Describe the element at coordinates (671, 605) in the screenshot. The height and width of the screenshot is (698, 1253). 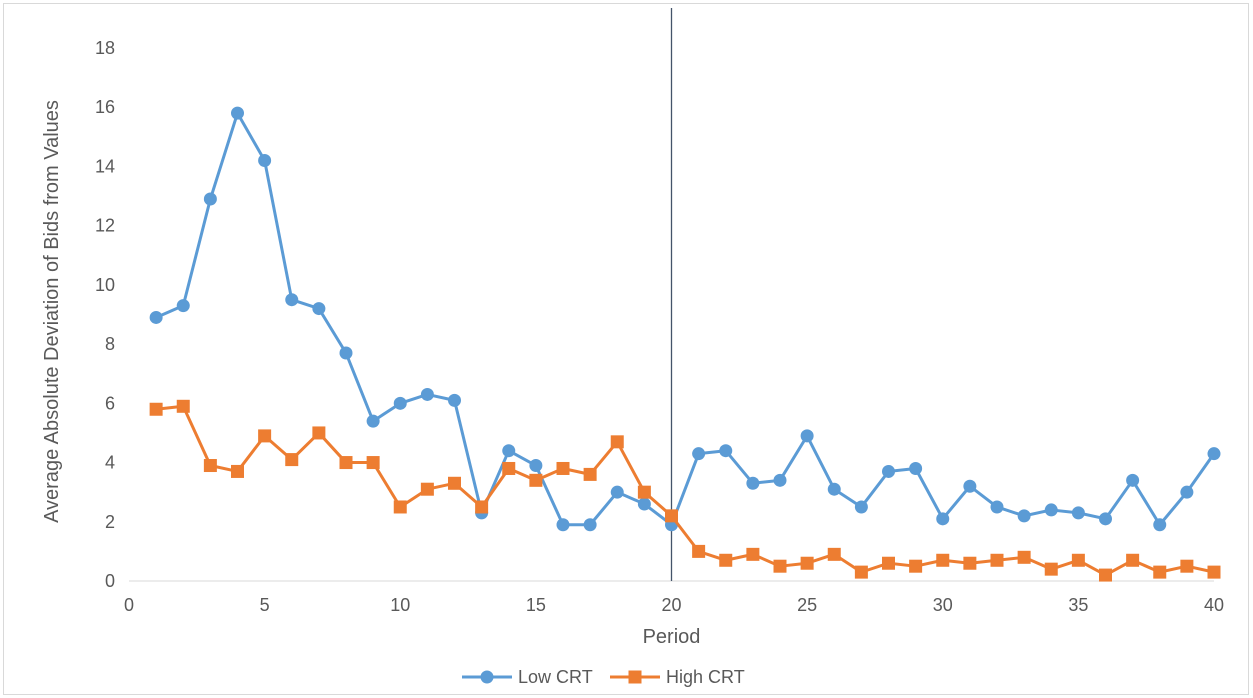
I see `x-tick-label: 20` at that location.